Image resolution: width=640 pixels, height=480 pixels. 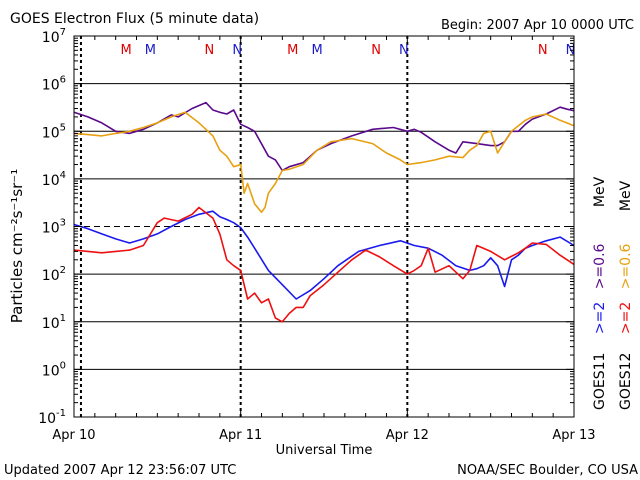 What do you see at coordinates (63, 32) in the screenshot?
I see `y-tick-exponent: 7` at bounding box center [63, 32].